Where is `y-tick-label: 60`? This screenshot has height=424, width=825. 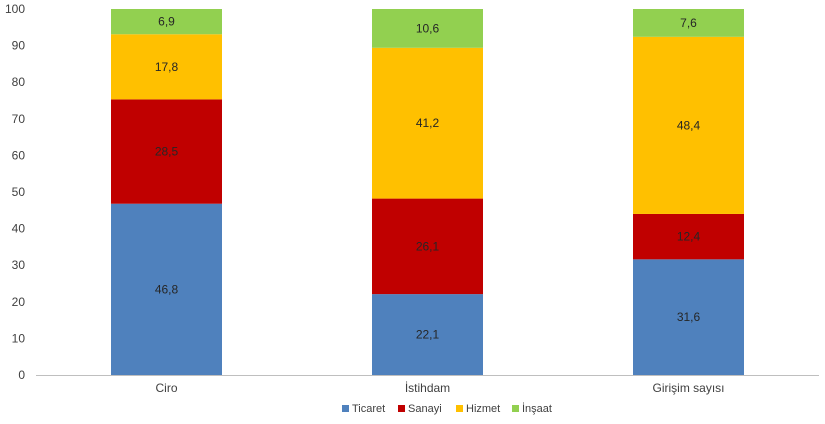 y-tick-label: 60 is located at coordinates (19, 155).